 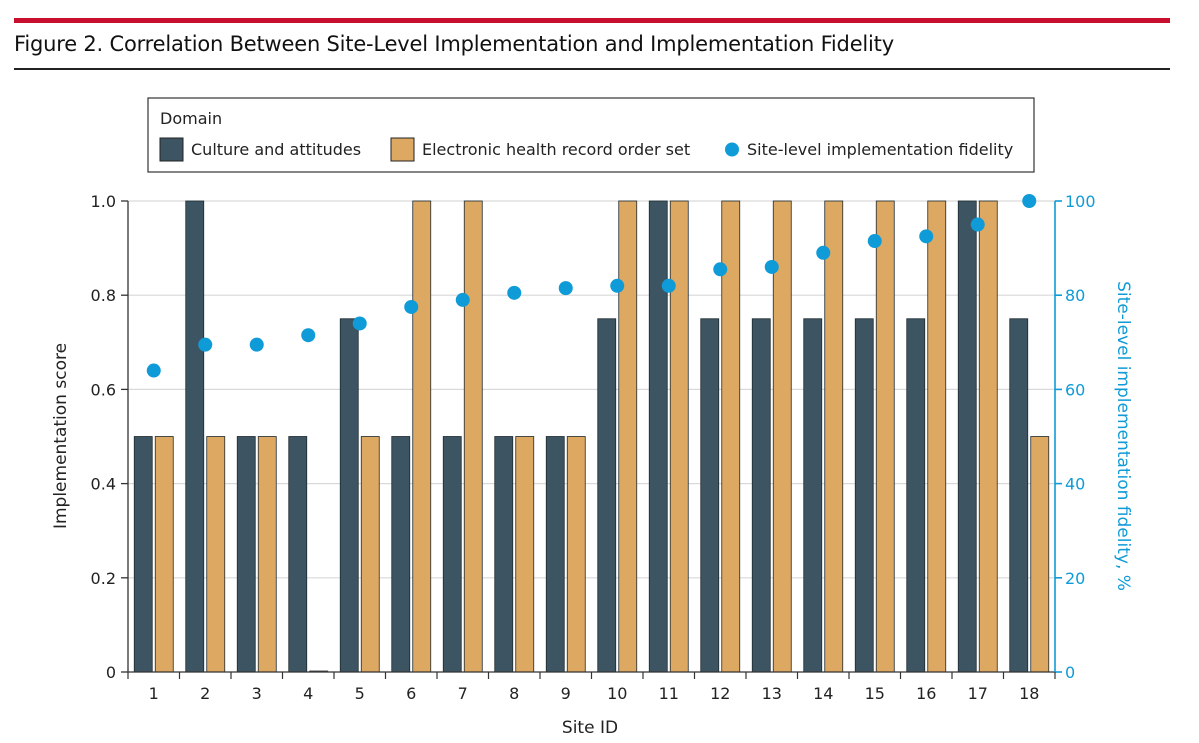 What do you see at coordinates (1070, 672) in the screenshot?
I see `y2-tick-label: 0` at bounding box center [1070, 672].